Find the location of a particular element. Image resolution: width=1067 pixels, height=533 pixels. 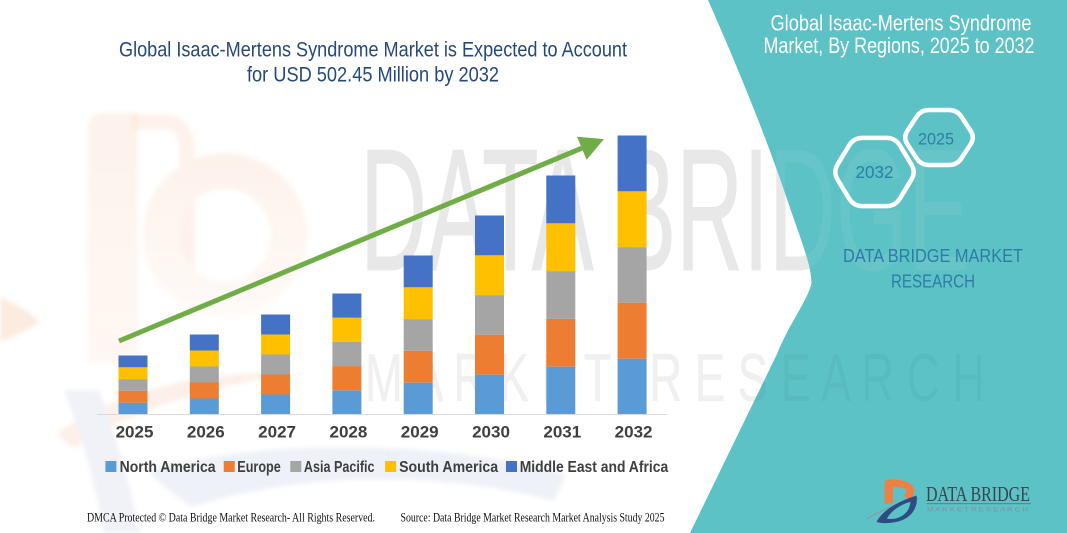

svg-text: 2029 is located at coordinates (420, 432).